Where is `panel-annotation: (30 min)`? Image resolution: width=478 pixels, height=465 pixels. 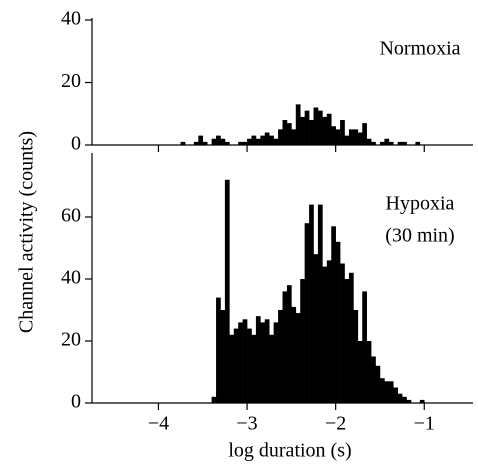
panel-annotation: (30 min) is located at coordinates (419, 236).